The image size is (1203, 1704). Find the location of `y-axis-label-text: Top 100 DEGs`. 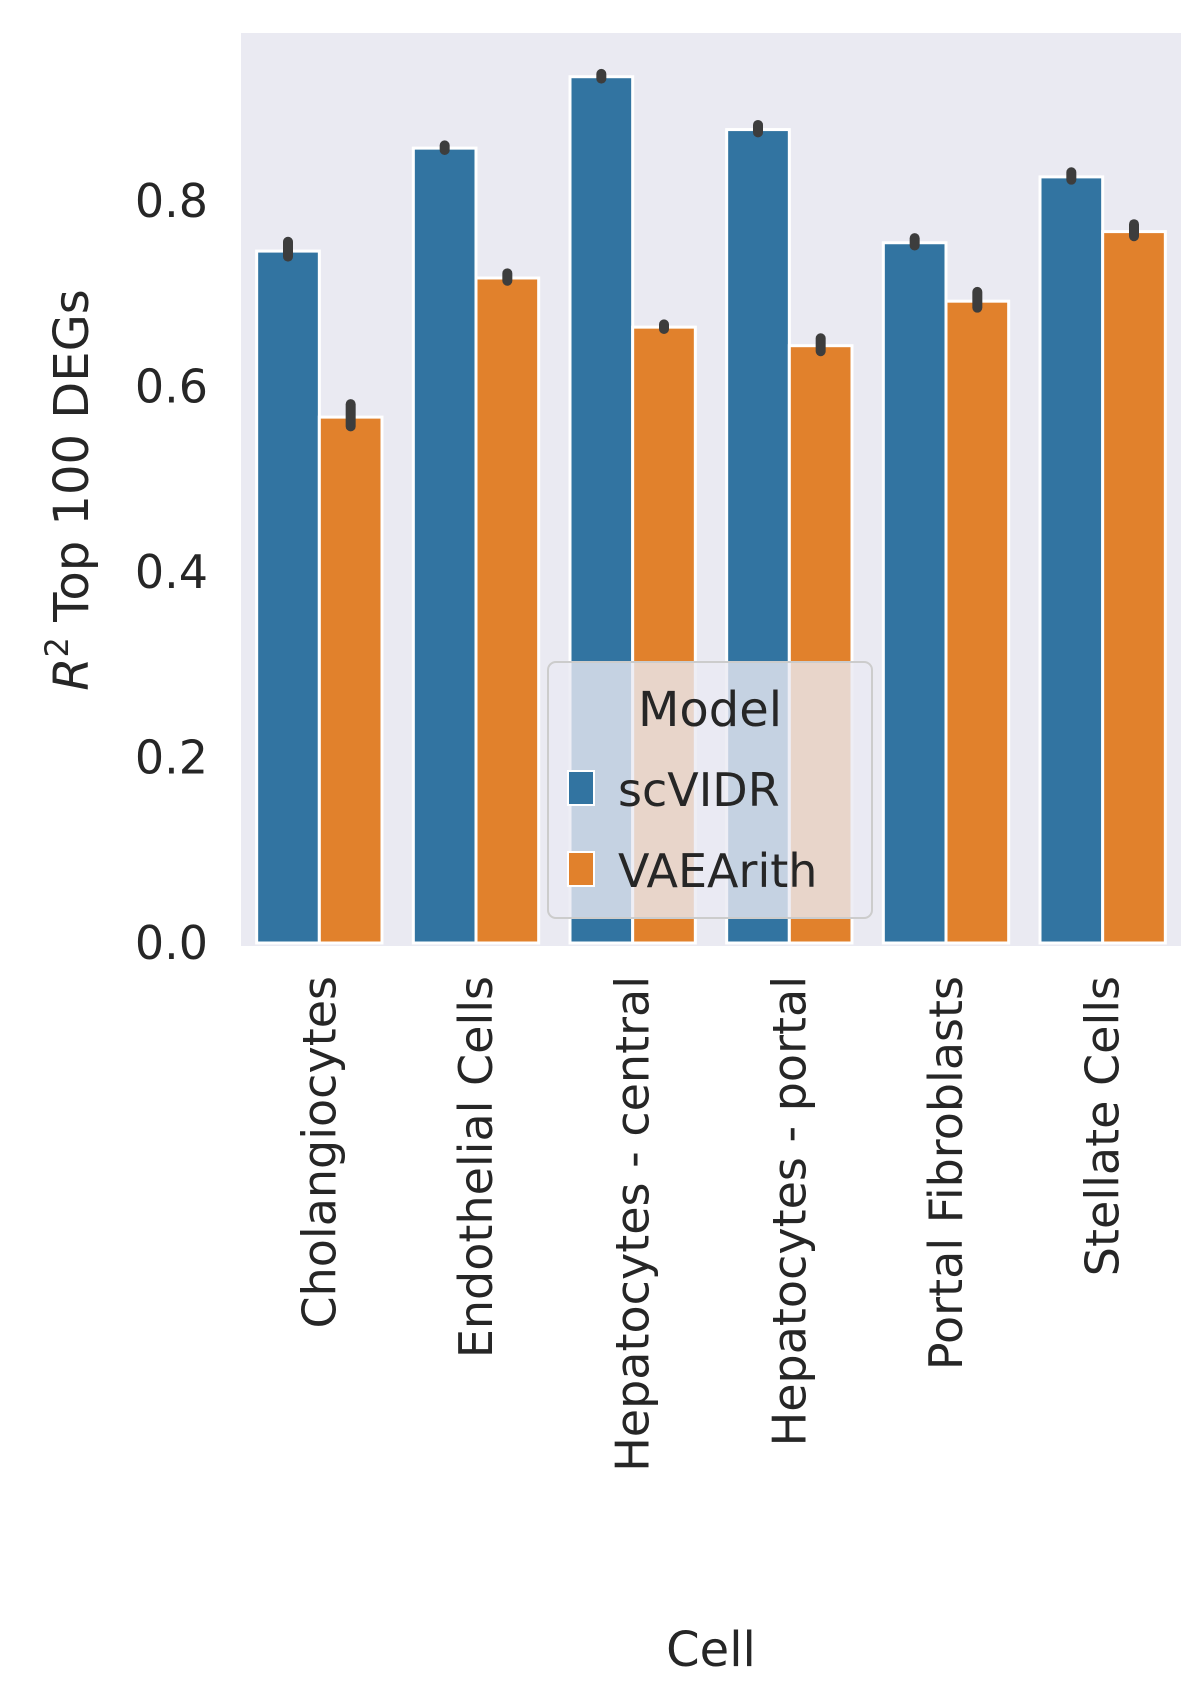

y-axis-label-text: Top 100 DEGs is located at coordinates (72, 463).